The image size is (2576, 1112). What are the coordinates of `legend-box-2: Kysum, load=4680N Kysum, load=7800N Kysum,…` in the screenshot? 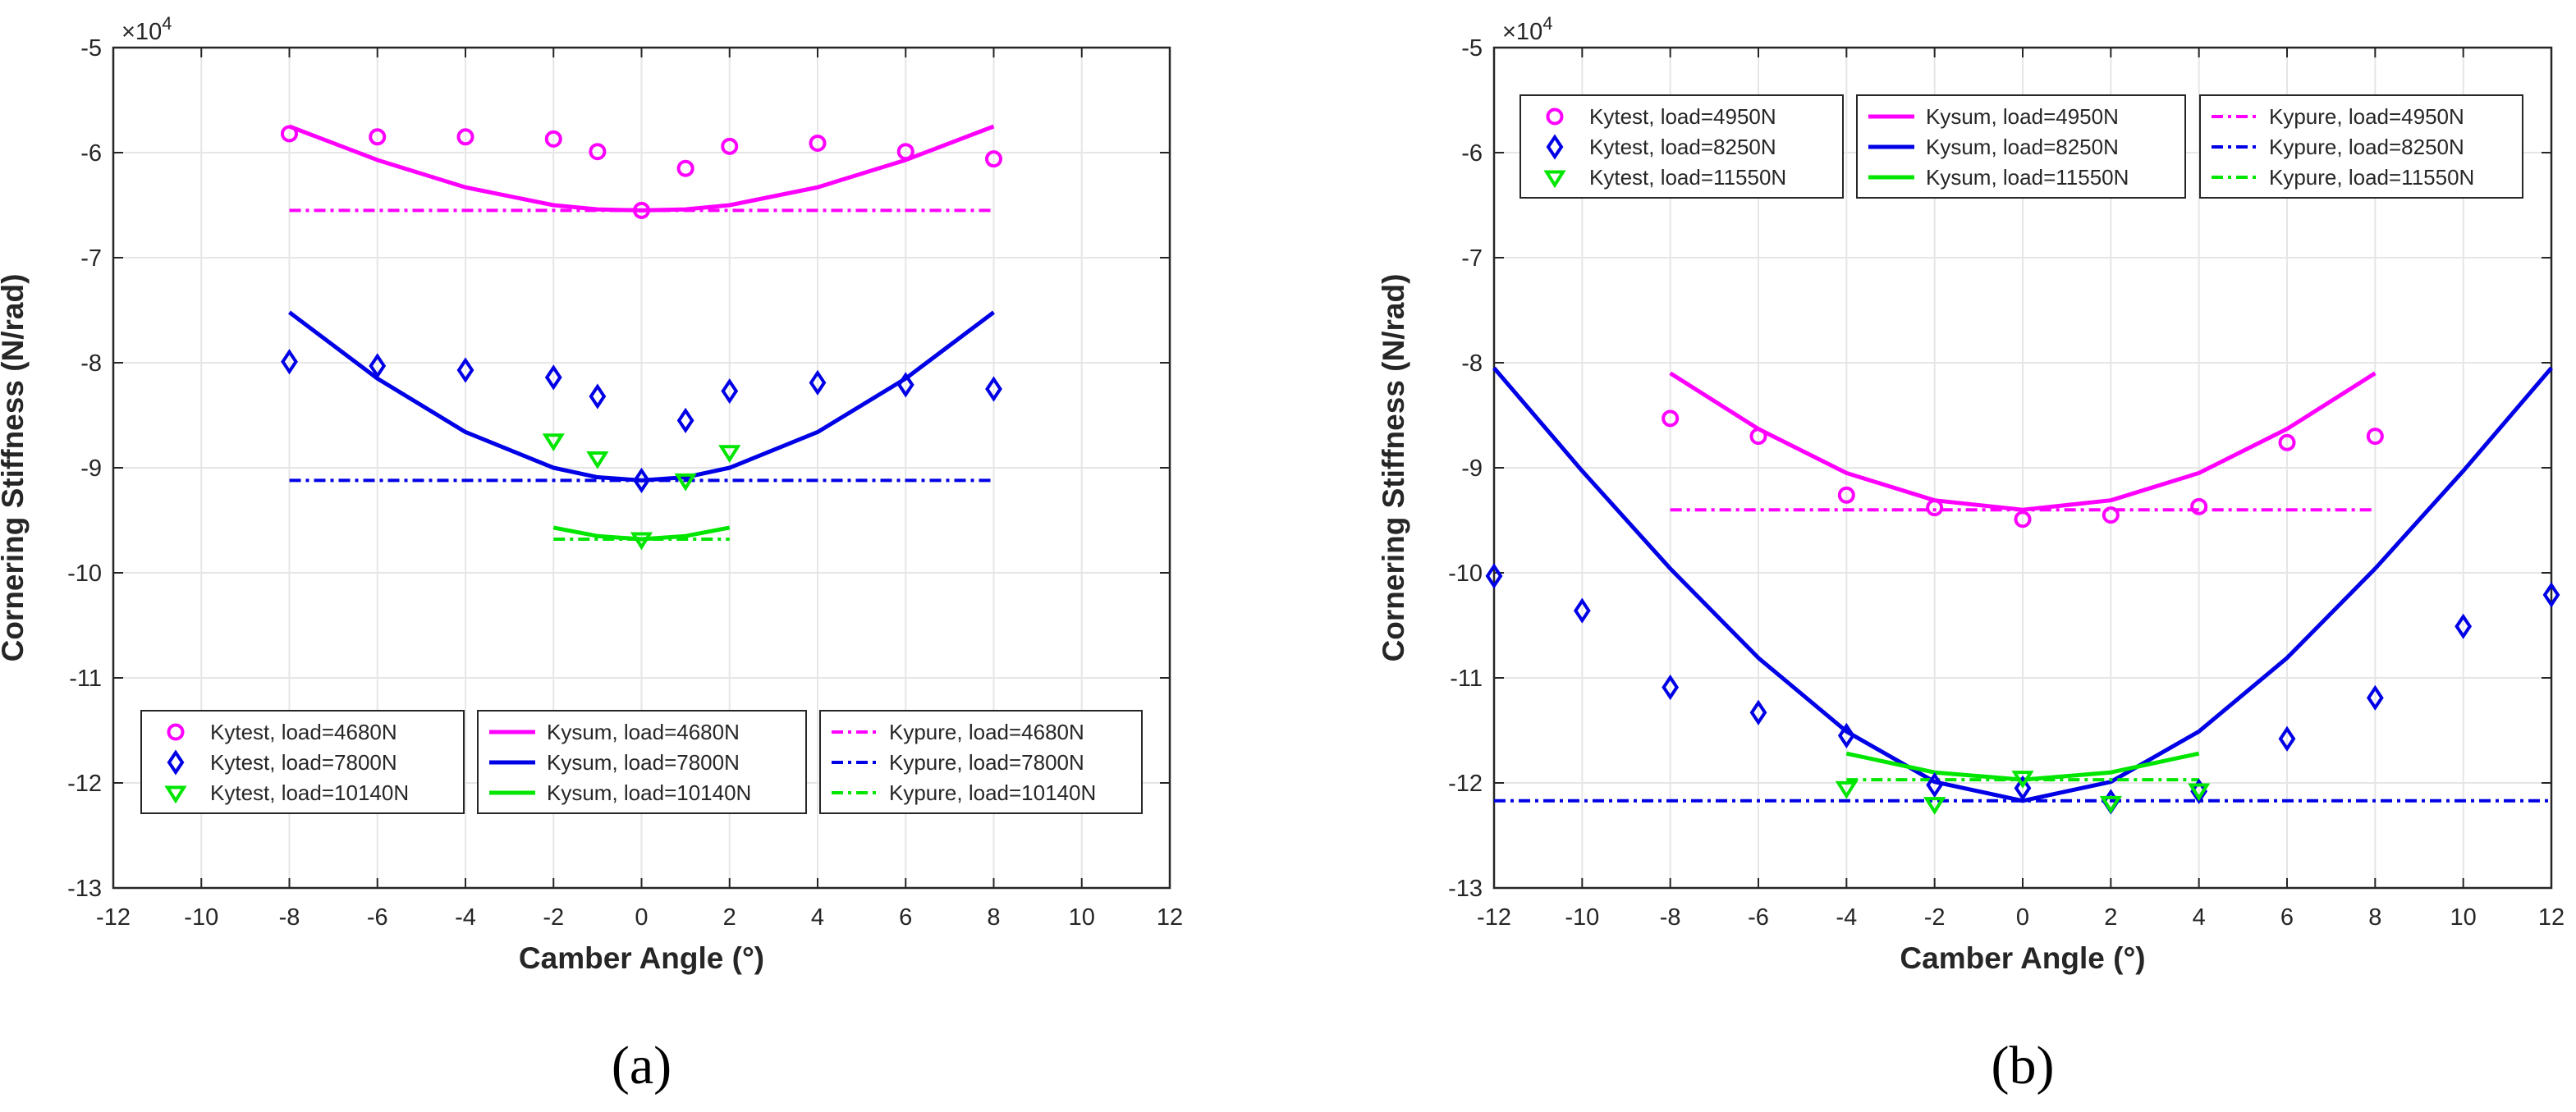 It's located at (642, 762).